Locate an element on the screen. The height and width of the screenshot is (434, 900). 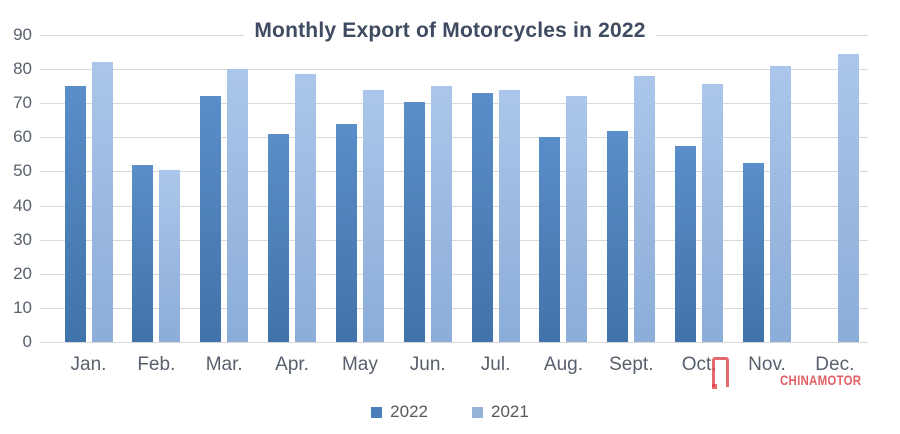
x-axis-label-Sept: Sept. is located at coordinates (631, 364).